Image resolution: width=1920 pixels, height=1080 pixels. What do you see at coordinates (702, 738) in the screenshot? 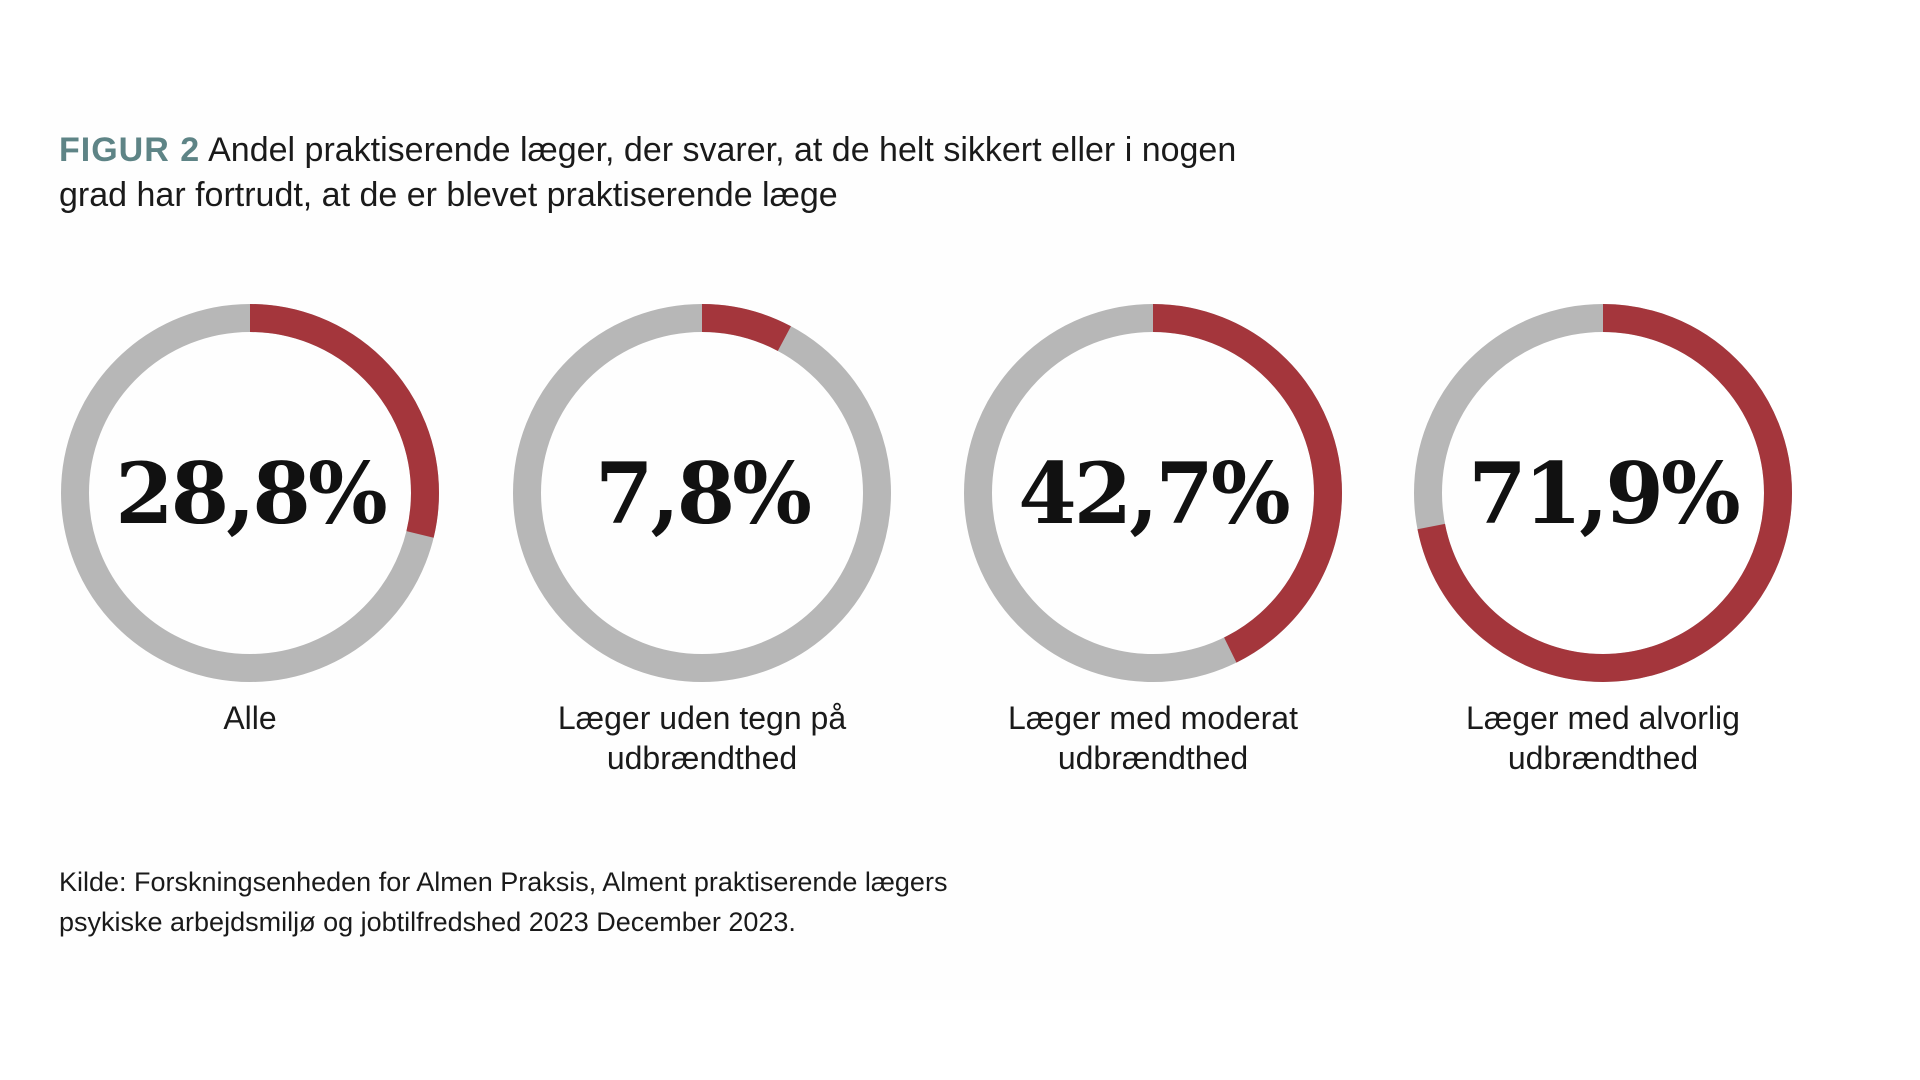
I see `category-label: Læger uden tegn på udbrændthed` at bounding box center [702, 738].